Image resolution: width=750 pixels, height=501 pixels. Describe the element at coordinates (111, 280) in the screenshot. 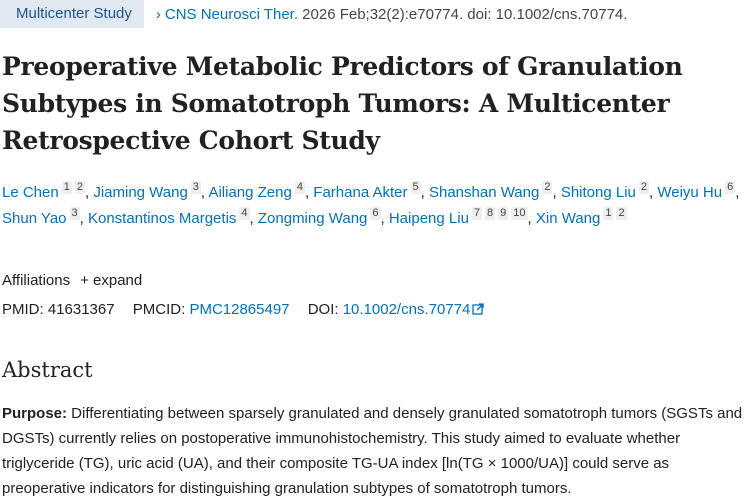

I see `expand-affiliations-button: + expand` at that location.